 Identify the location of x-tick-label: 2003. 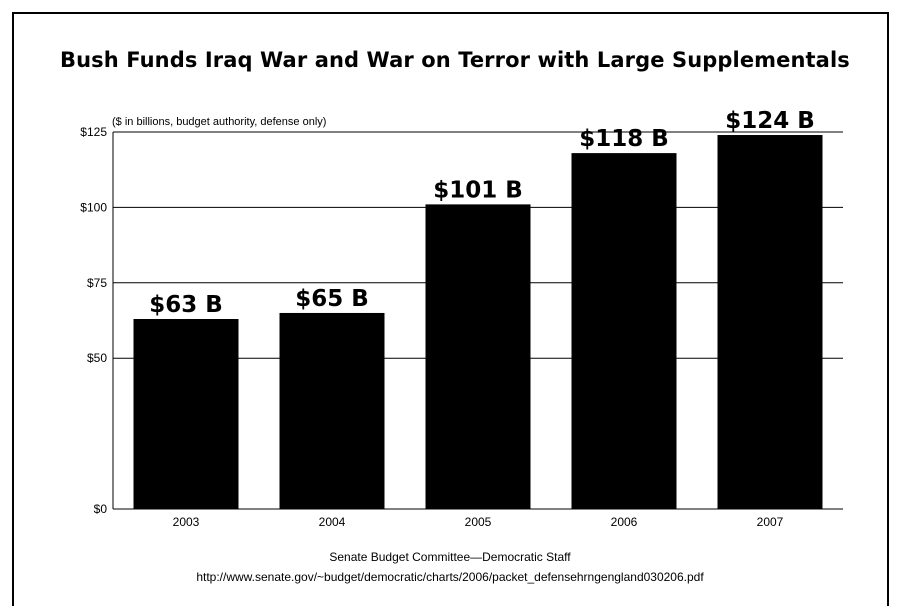
(186, 522).